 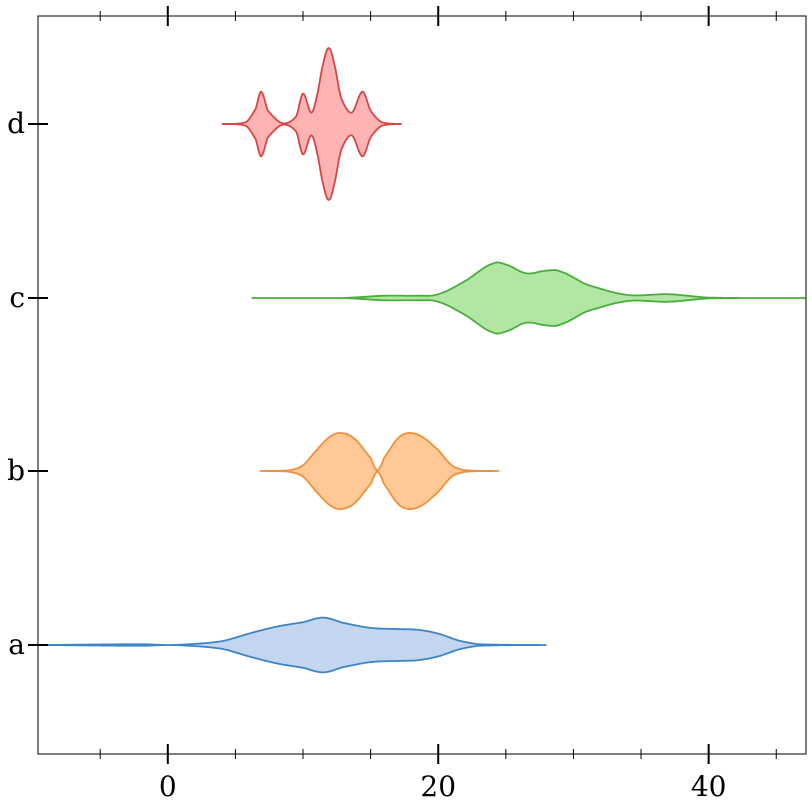 I want to click on violin-a, so click(x=292, y=645).